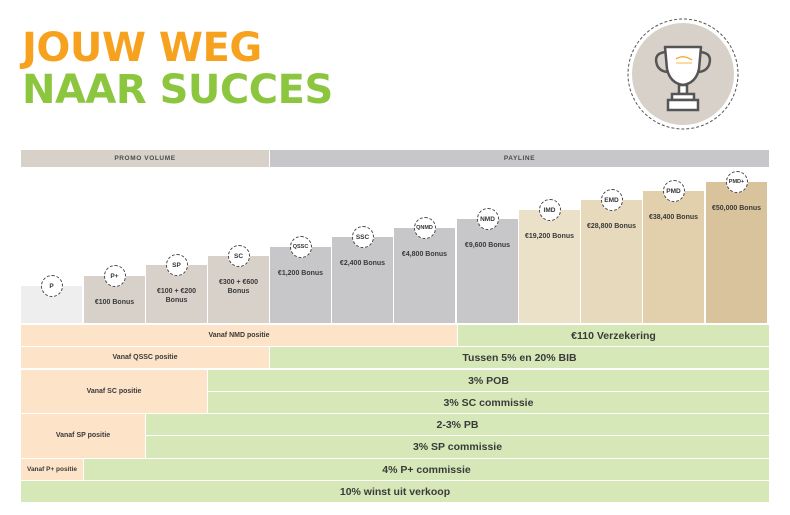 The height and width of the screenshot is (515, 790). What do you see at coordinates (114, 294) in the screenshot?
I see `level-column-1: P+ €100 Bonus` at bounding box center [114, 294].